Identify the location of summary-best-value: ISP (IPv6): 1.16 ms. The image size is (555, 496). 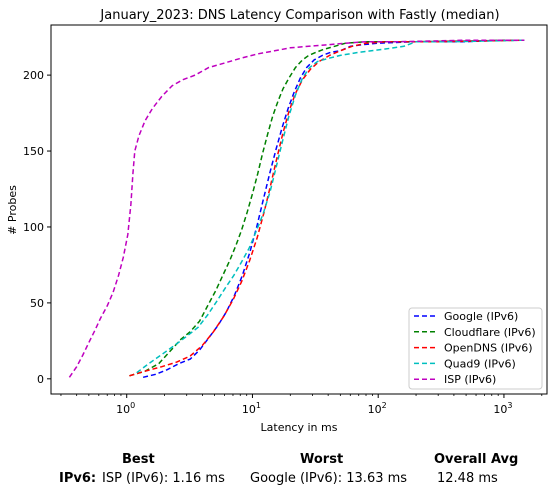
(163, 478).